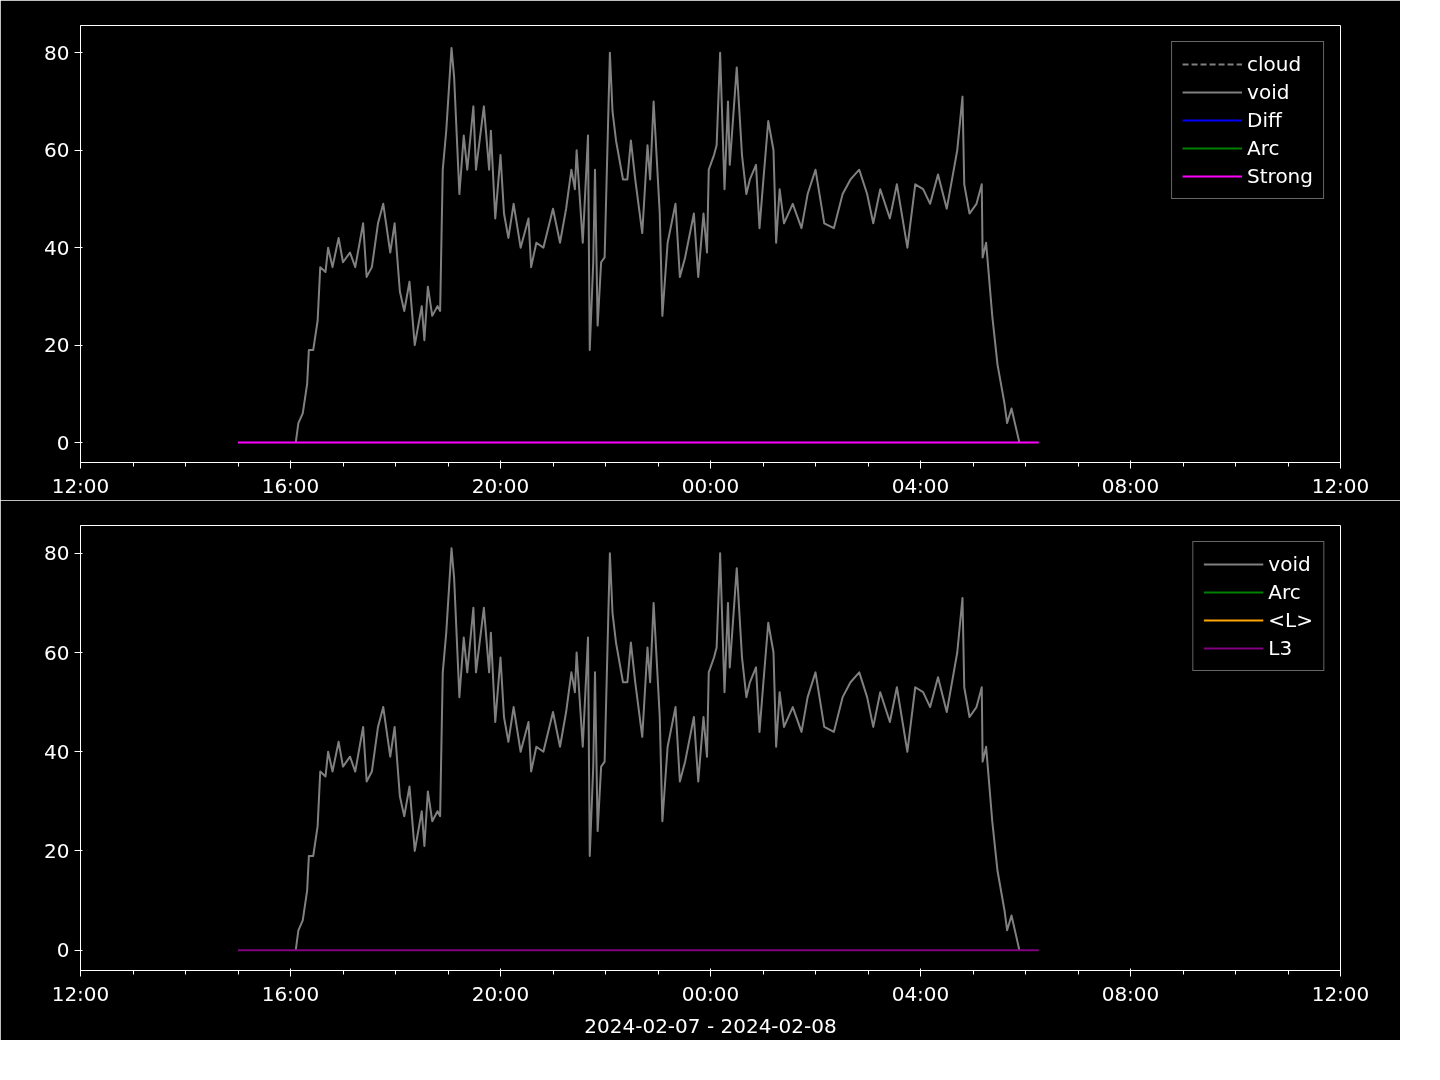  I want to click on legend-label: <L>, so click(1290, 620).